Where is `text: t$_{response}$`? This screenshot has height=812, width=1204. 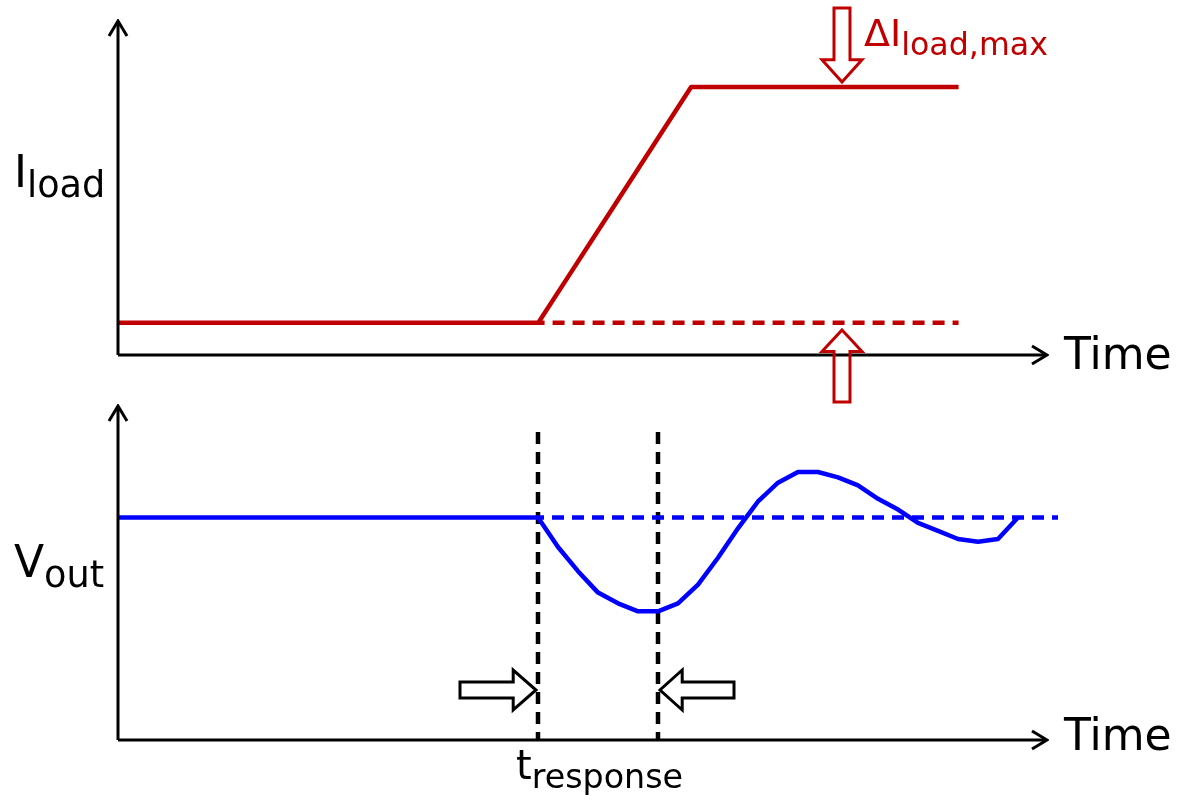 text: t$_{response}$ is located at coordinates (600, 769).